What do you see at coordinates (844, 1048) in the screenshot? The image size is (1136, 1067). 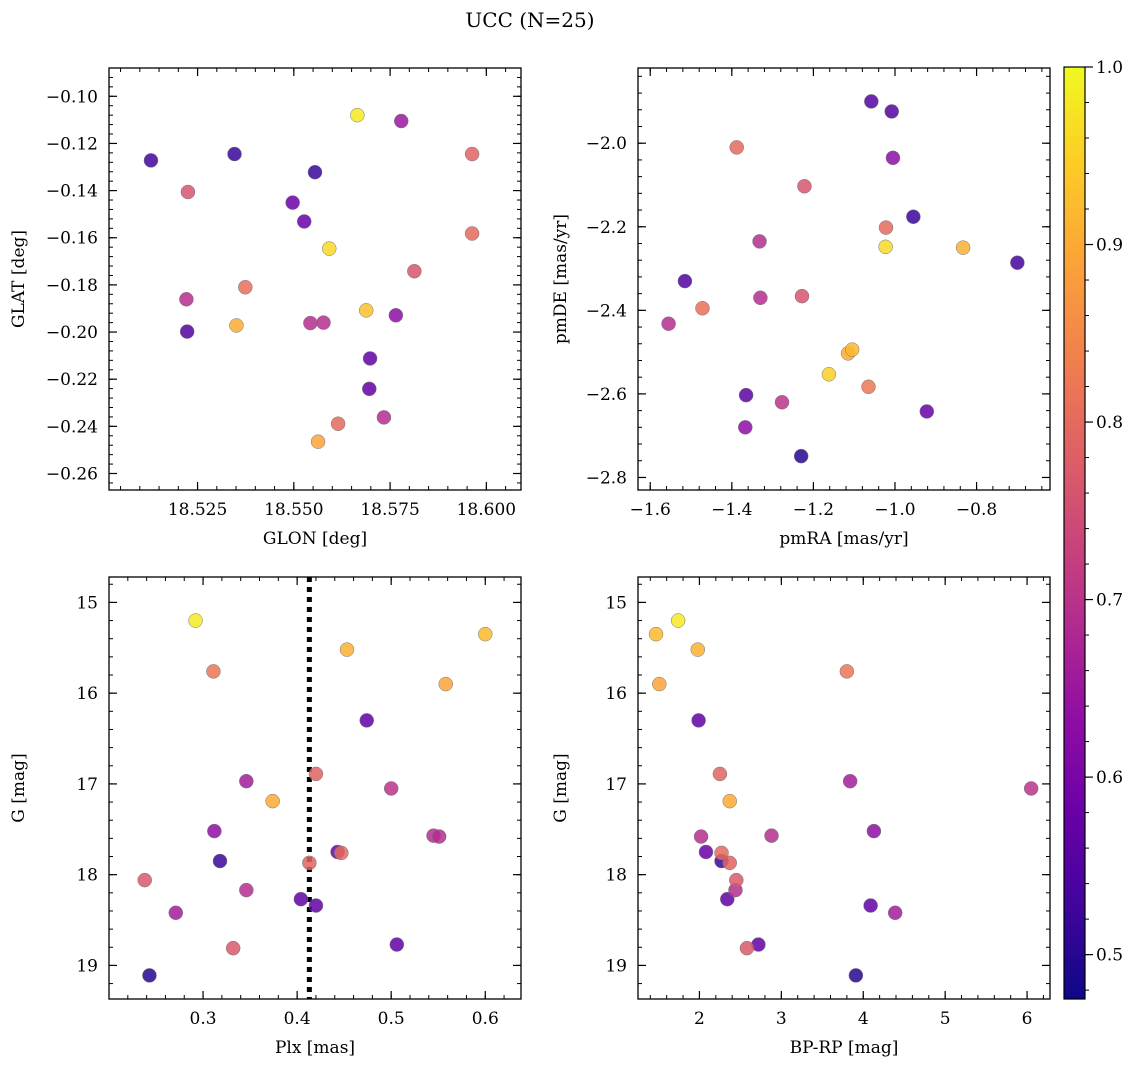 I see `x-axis-label: BP-RP [mag]` at bounding box center [844, 1048].